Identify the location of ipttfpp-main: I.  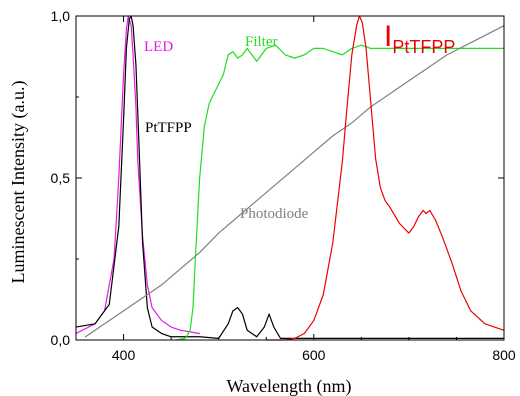
(388, 36).